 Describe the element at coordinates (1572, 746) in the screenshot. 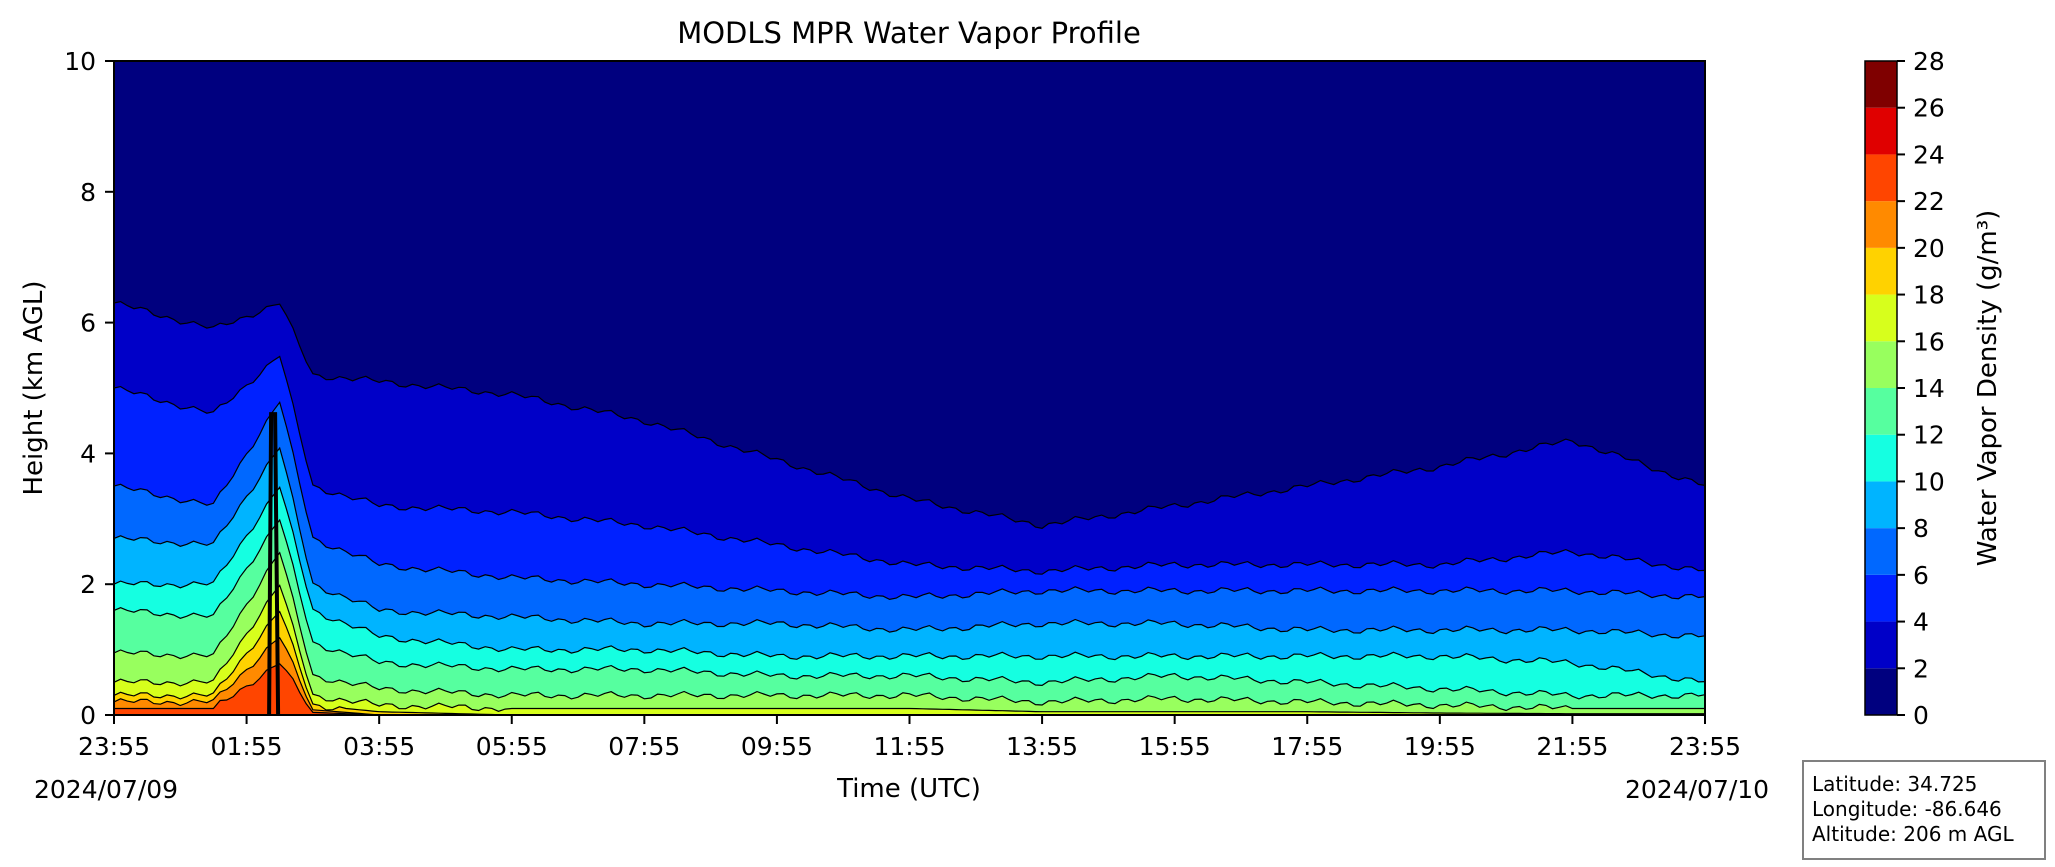

I see `x-tick-label: 21:55` at that location.